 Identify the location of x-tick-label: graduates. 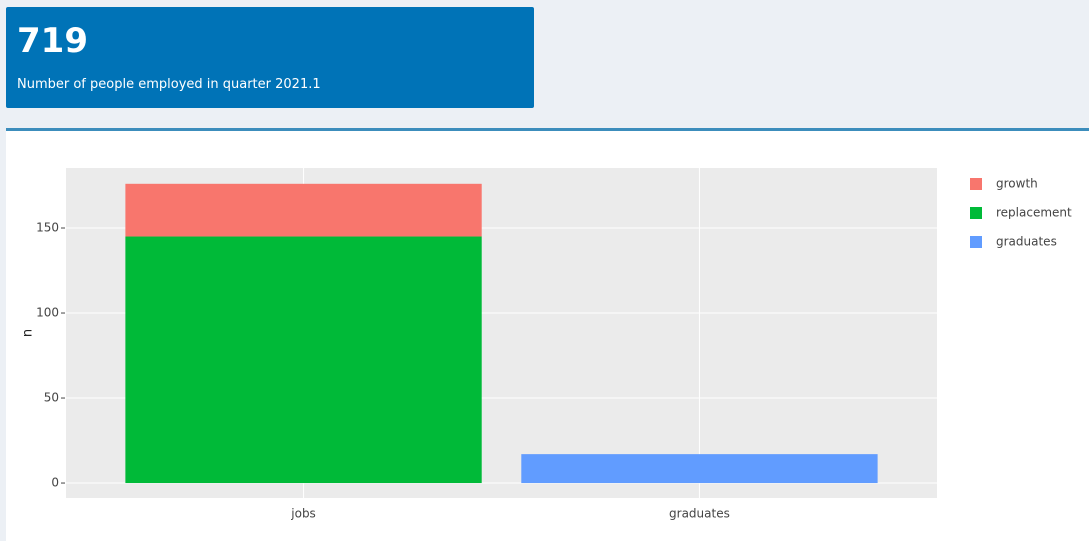
(699, 514).